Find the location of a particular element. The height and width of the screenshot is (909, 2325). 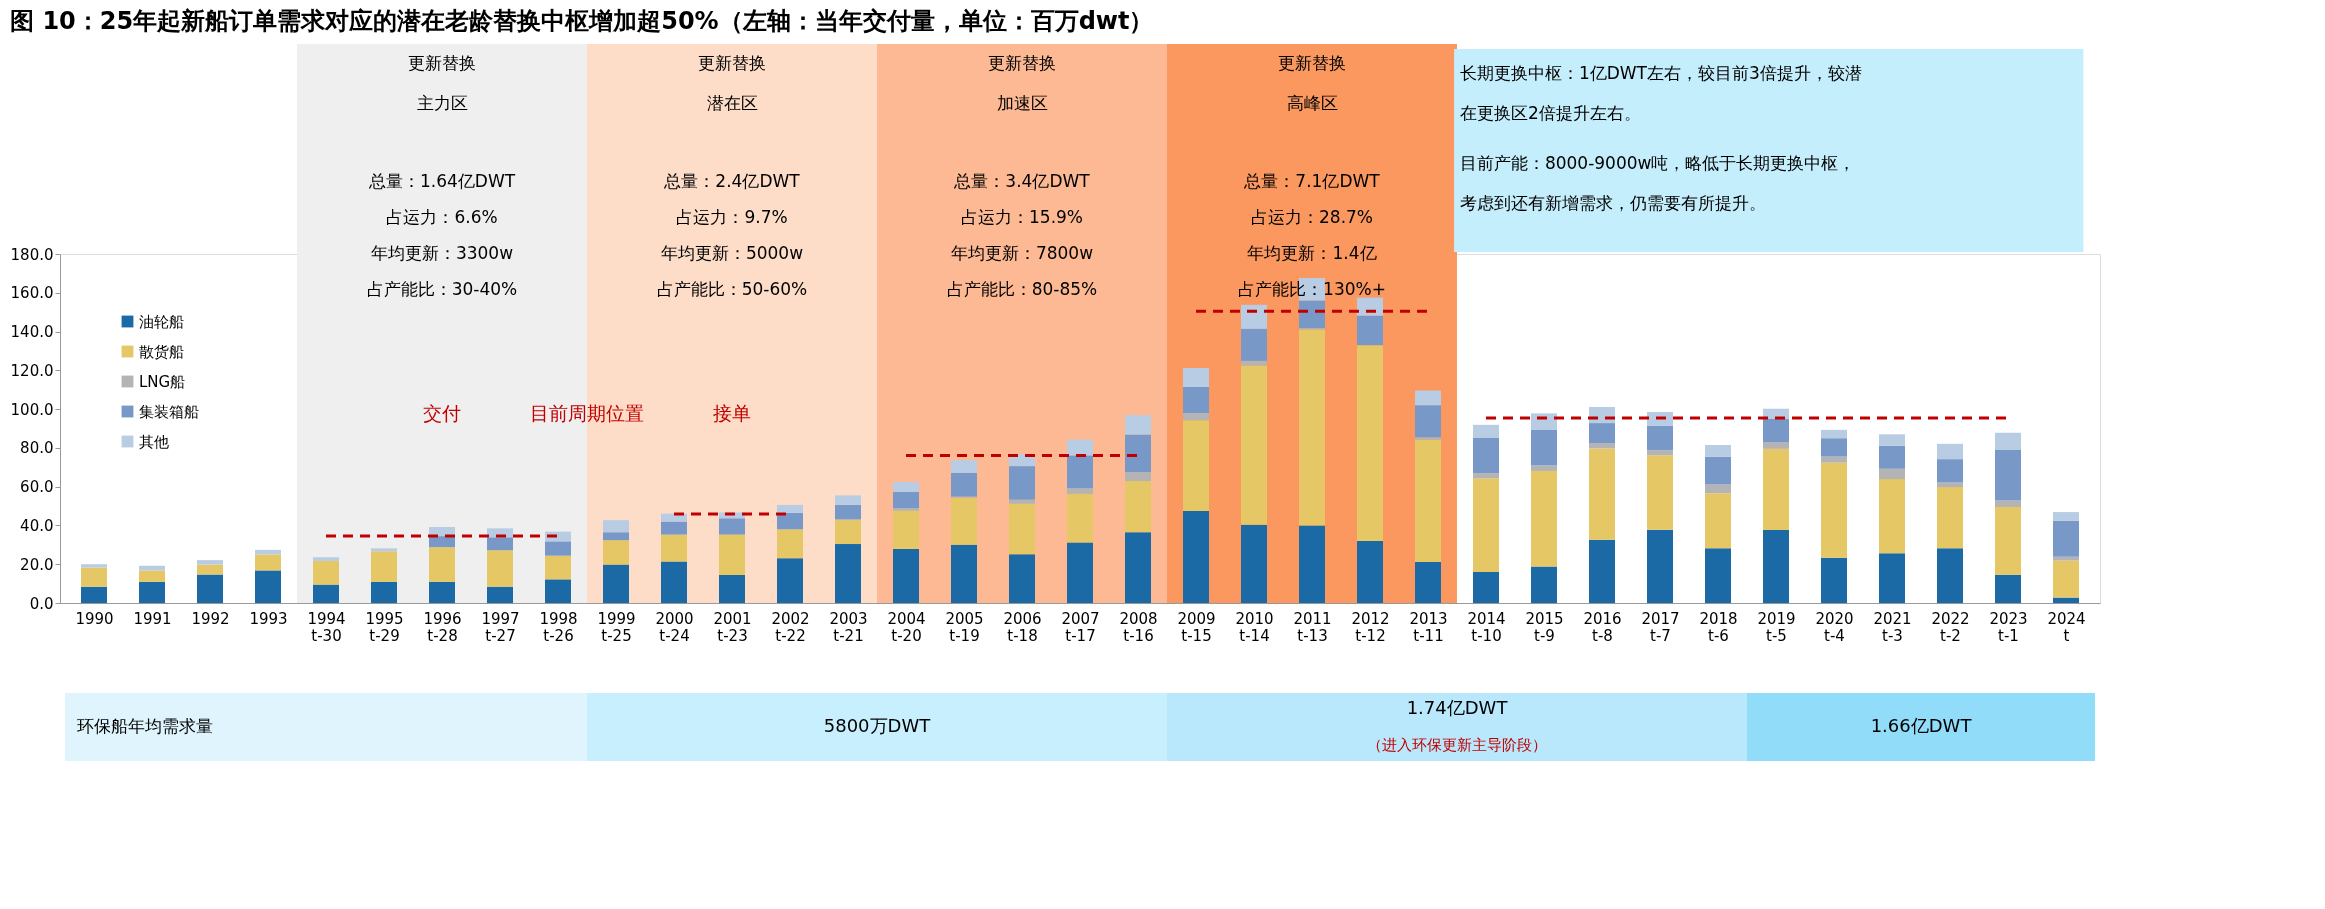

band-label: 更新替换潜在区 is located at coordinates (732, 83).